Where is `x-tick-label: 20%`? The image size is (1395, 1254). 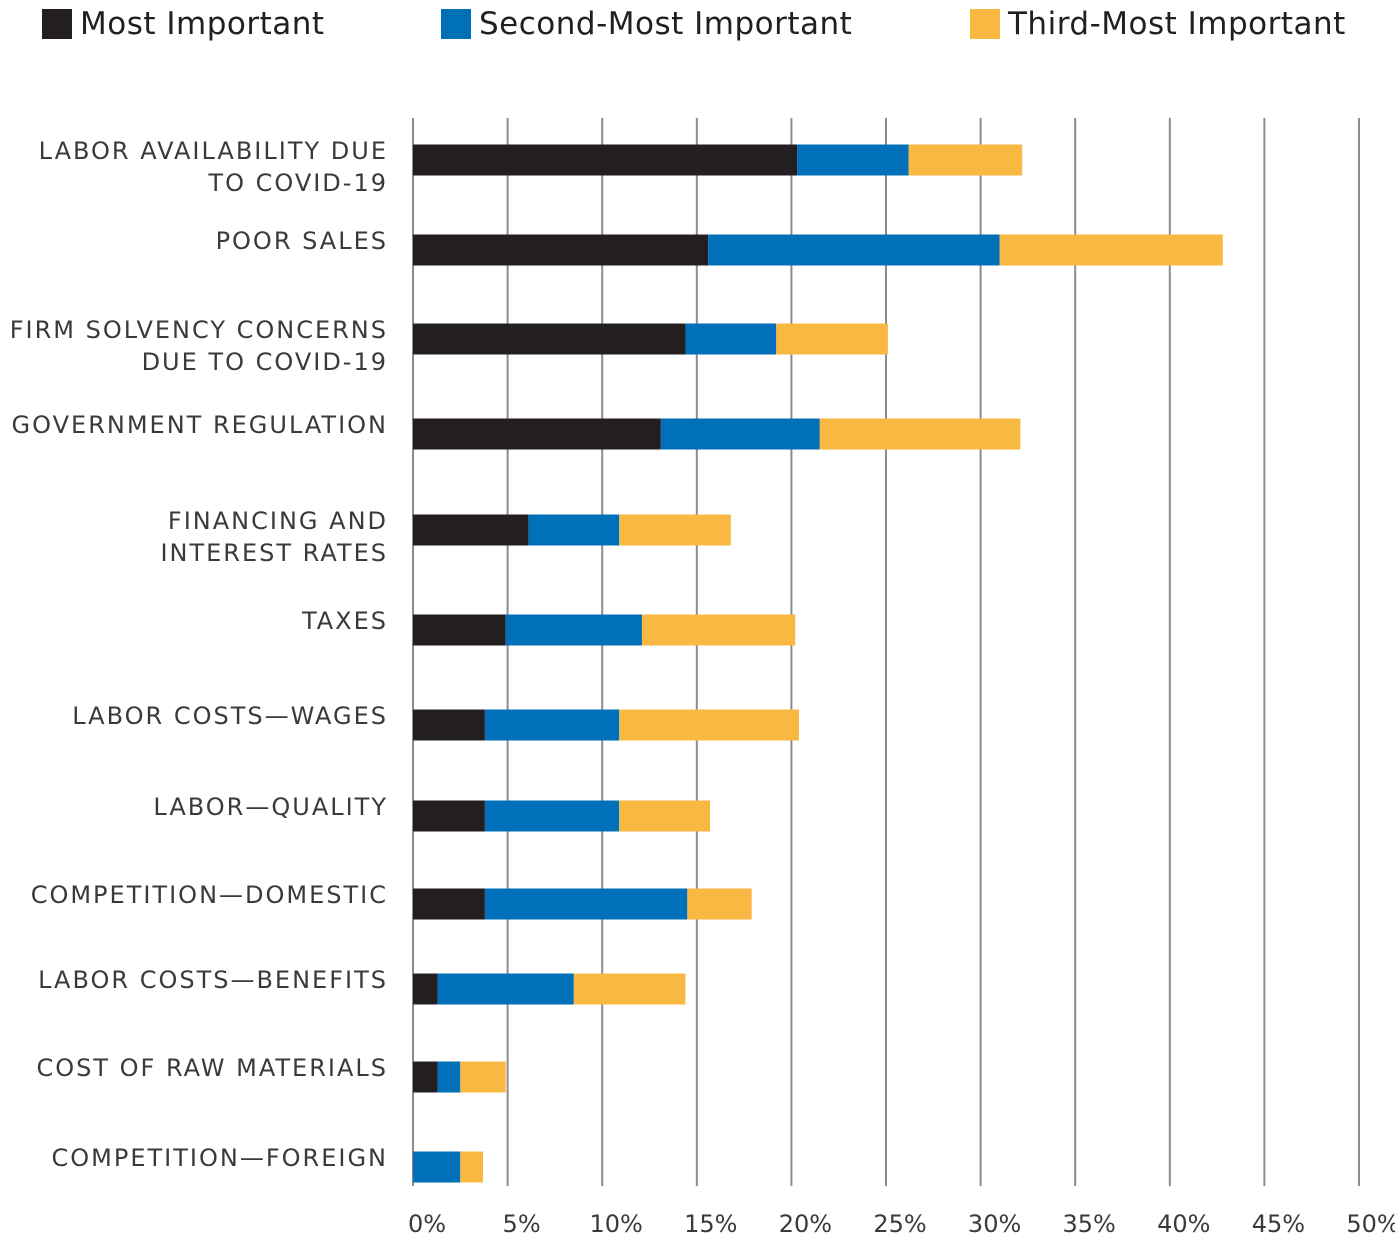
x-tick-label: 20% is located at coordinates (805, 1224).